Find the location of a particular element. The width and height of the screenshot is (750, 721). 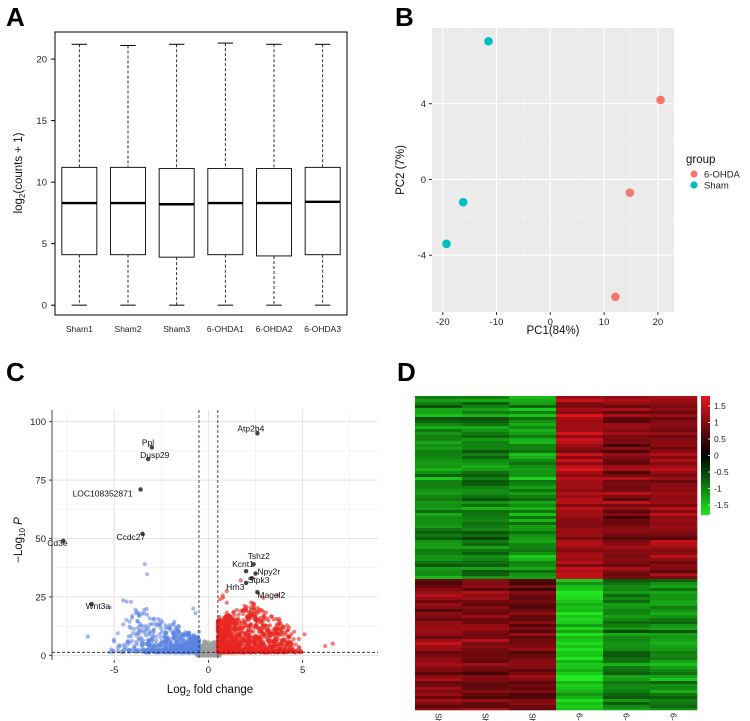

boxplot-x-label: 6-OHDA3 is located at coordinates (322, 329).